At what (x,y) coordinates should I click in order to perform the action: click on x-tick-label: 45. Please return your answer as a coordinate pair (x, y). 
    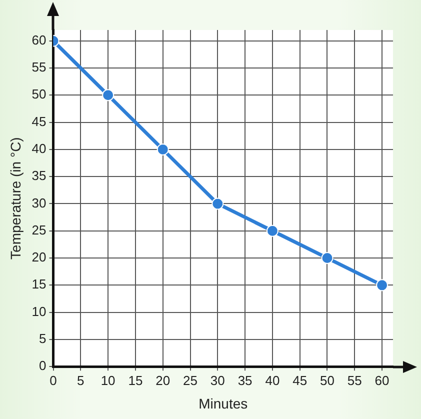
    Looking at the image, I should click on (300, 380).